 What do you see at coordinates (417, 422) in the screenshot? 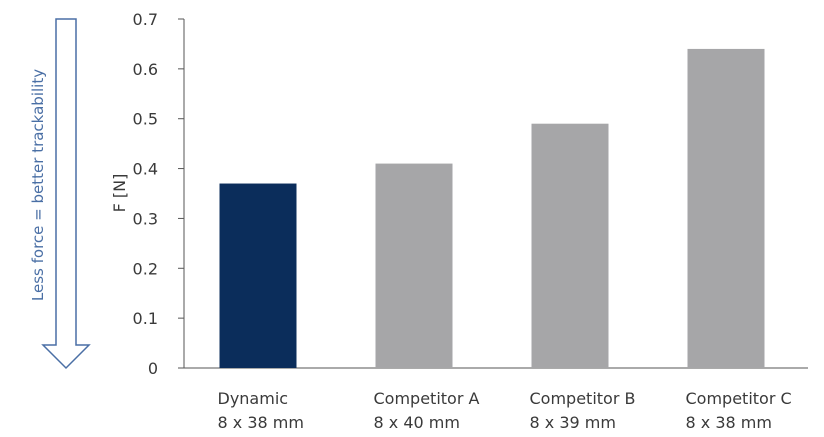
I see `category-size-label: 8 x 40 mm` at bounding box center [417, 422].